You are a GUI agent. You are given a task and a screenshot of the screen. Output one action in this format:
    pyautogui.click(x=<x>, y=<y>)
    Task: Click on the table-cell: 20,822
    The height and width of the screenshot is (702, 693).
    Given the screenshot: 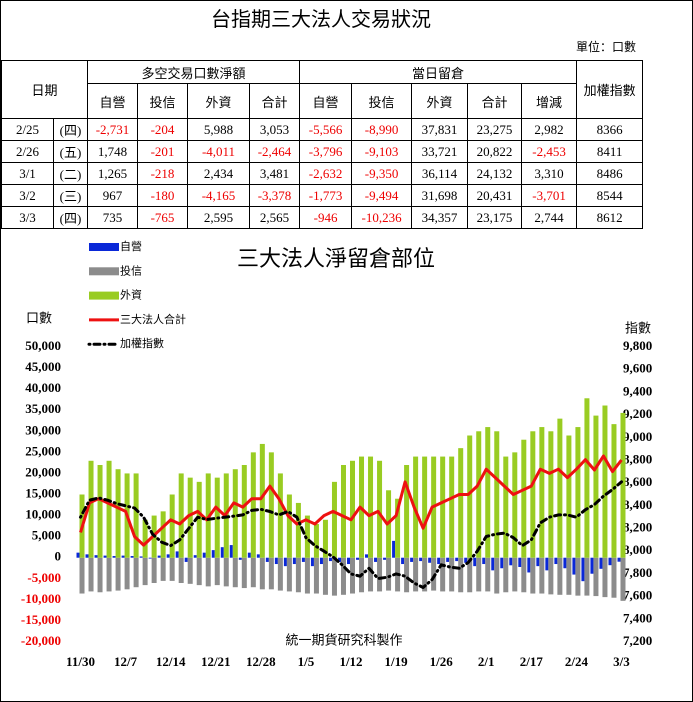 What is the action you would take?
    pyautogui.click(x=495, y=151)
    